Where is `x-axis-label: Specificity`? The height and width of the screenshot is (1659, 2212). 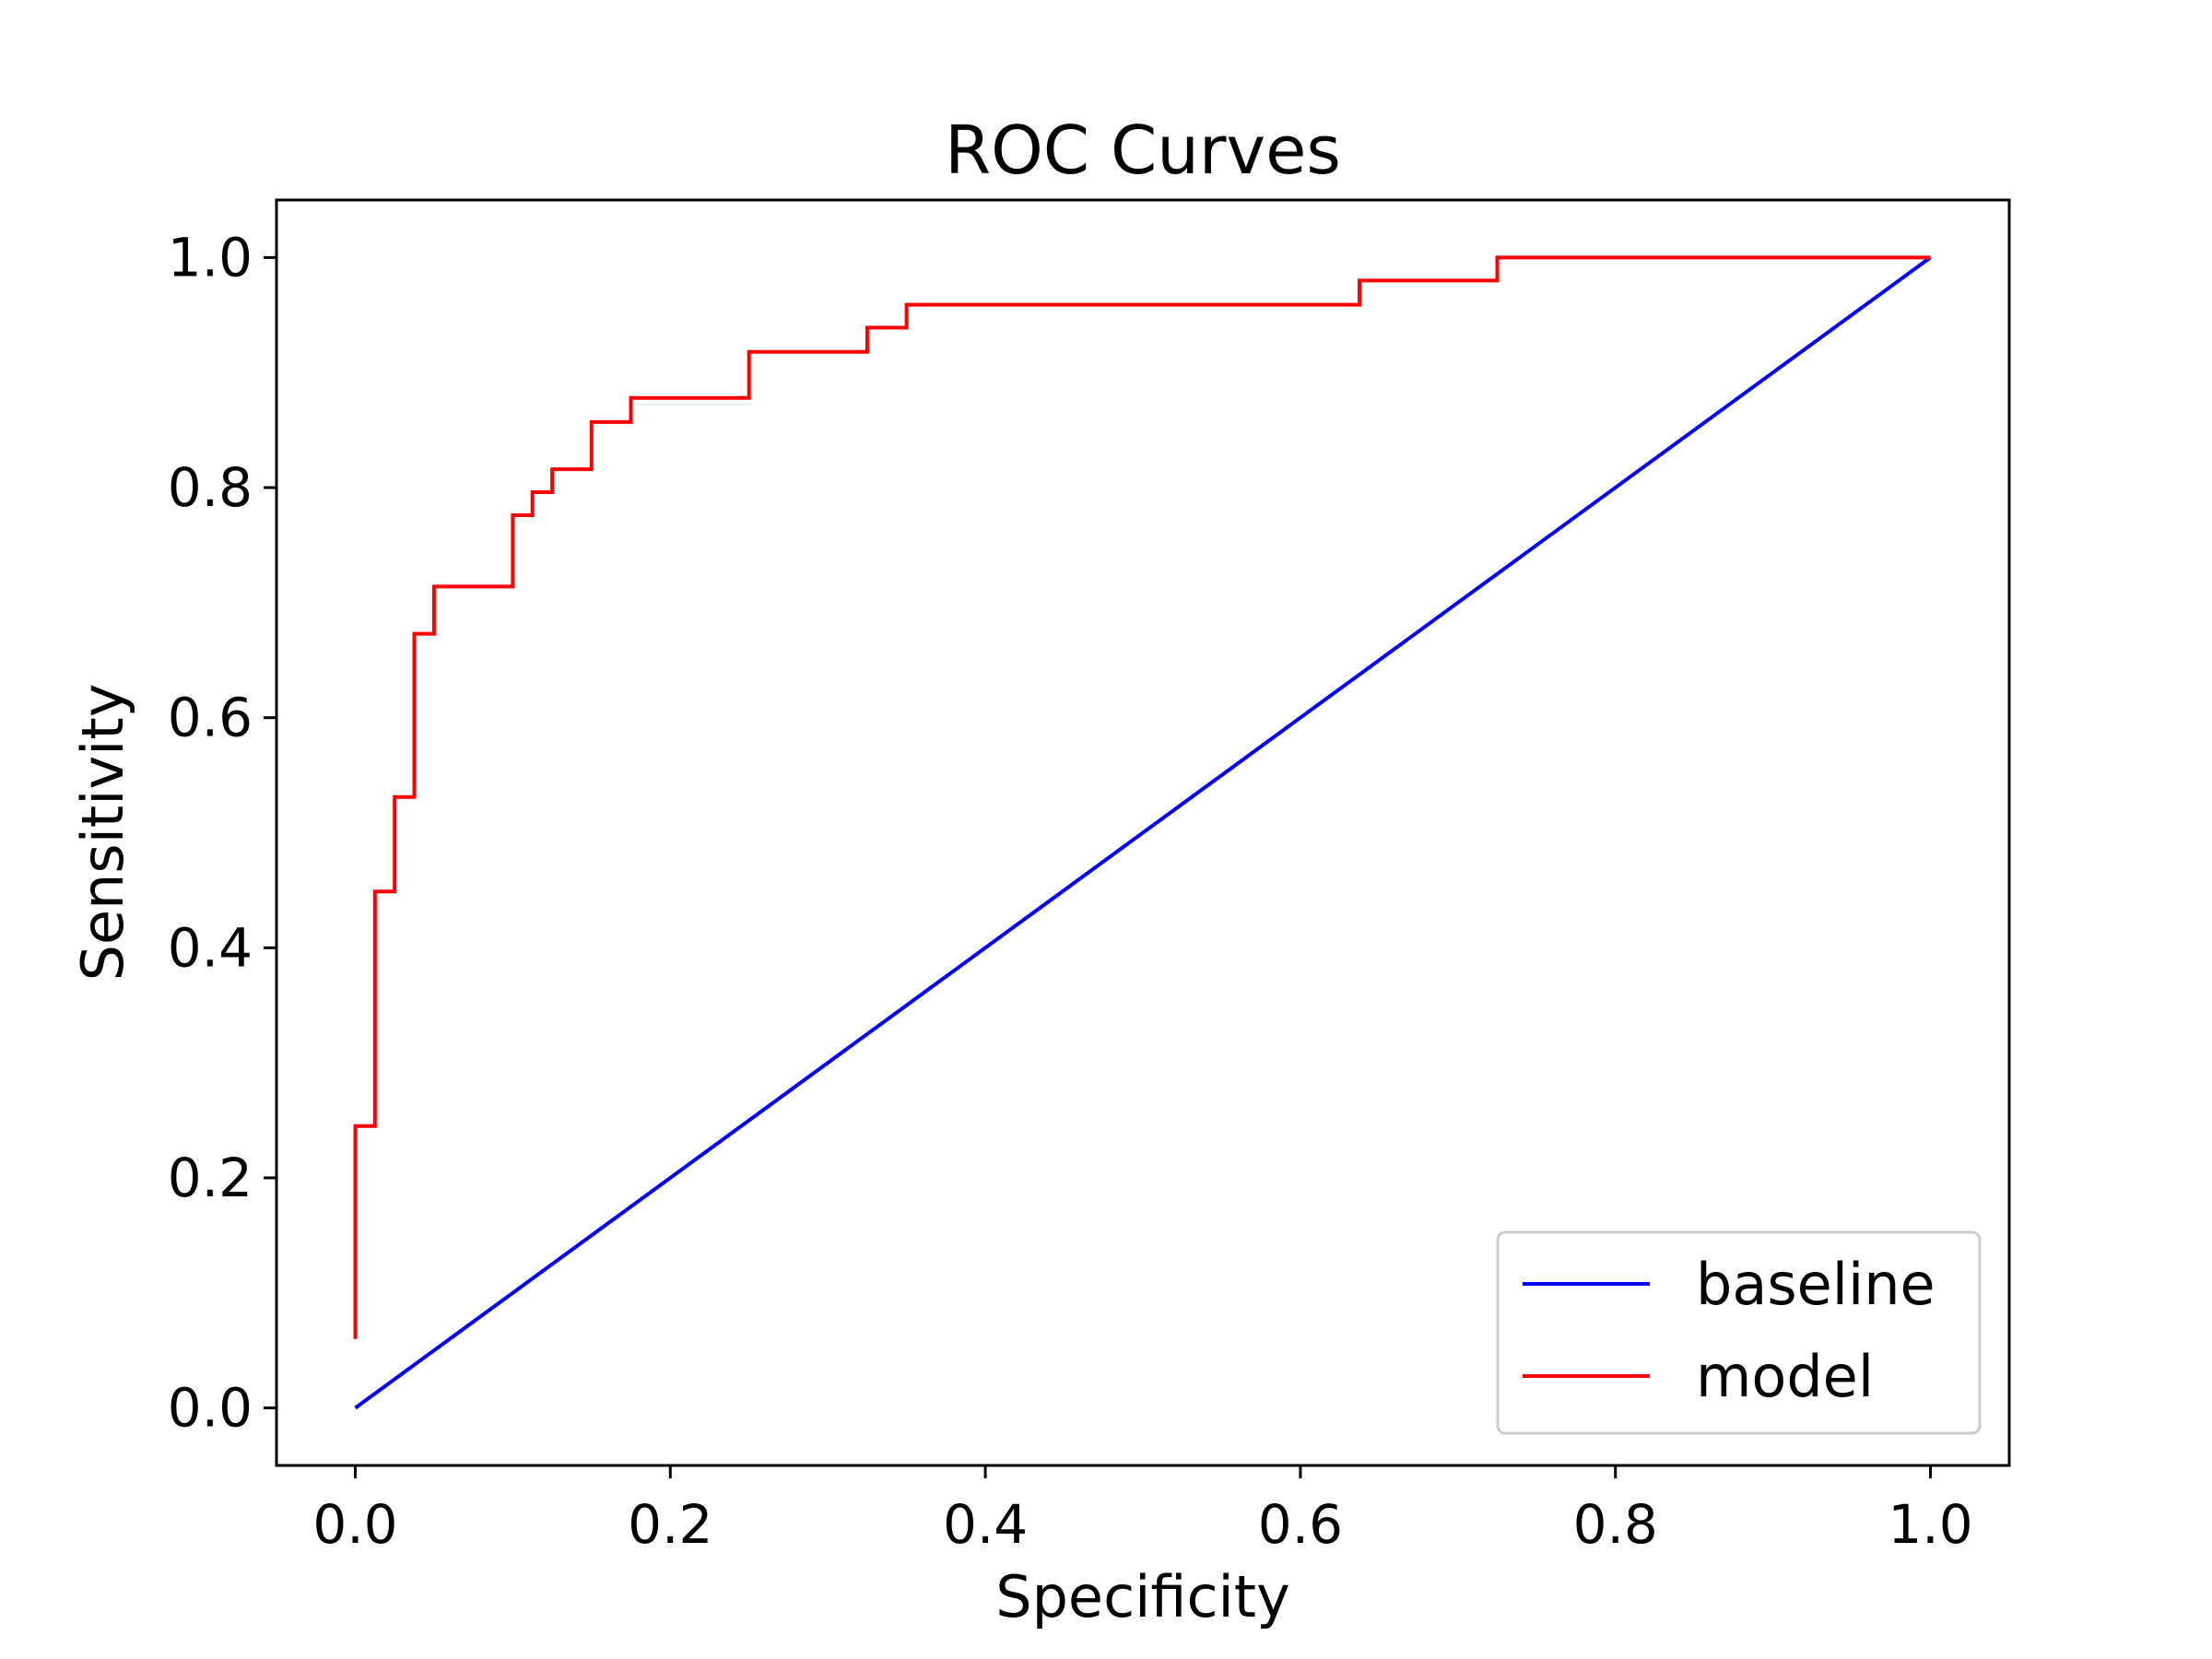 x-axis-label: Specificity is located at coordinates (1142, 1596).